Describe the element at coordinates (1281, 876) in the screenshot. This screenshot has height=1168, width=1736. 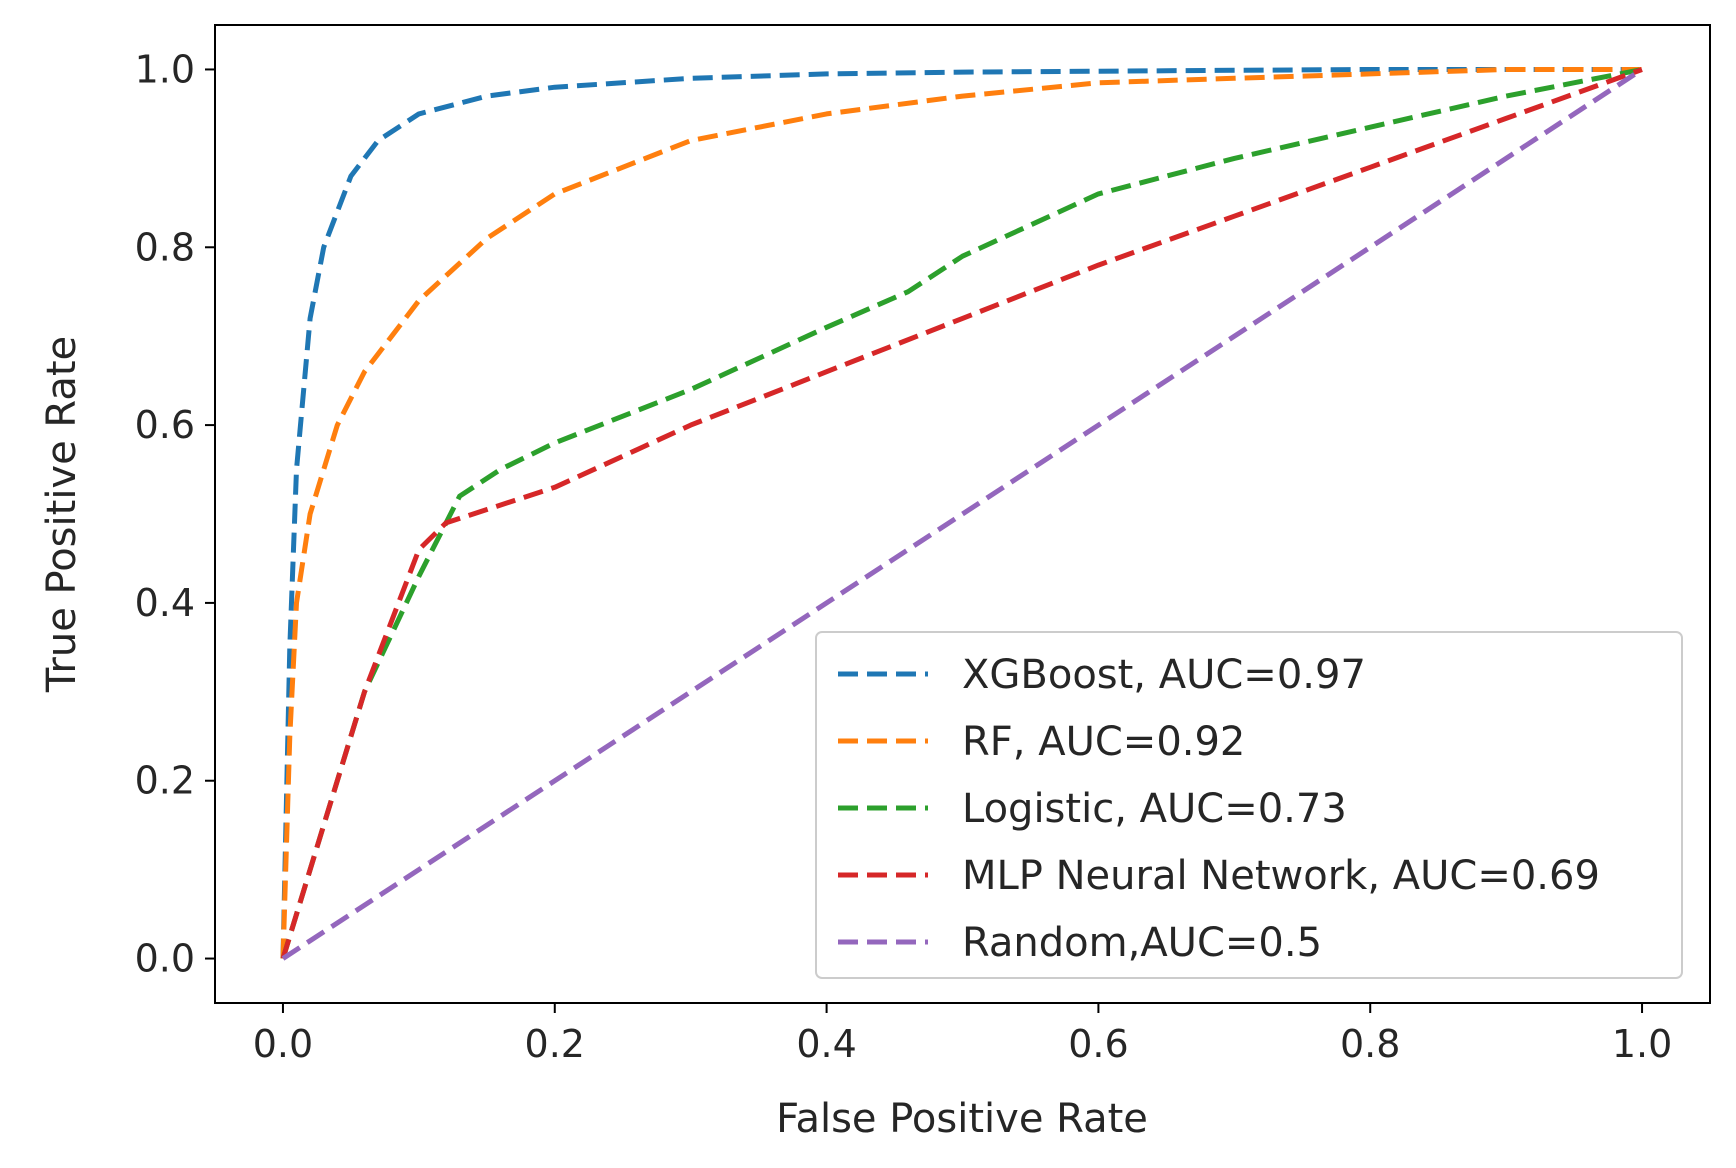
I see `legend-label-3: MLP Neural Network, AUC=0.69` at that location.